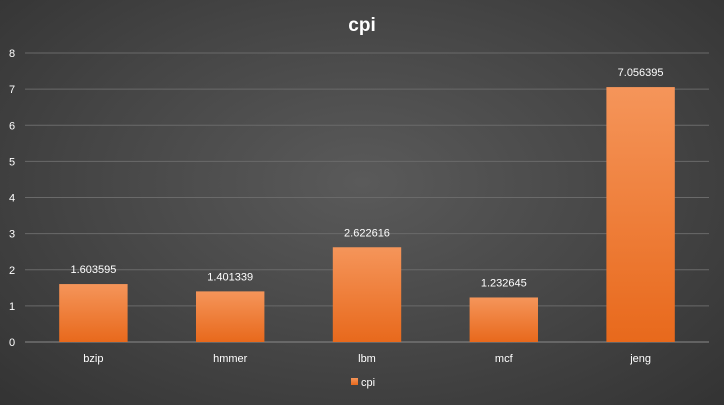 This screenshot has height=405, width=724. What do you see at coordinates (504, 283) in the screenshot?
I see `data-label-mcf: 1.232645` at bounding box center [504, 283].